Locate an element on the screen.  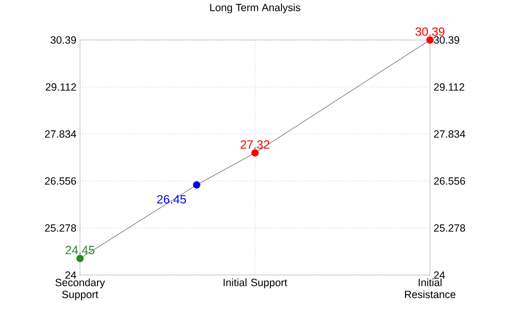
y2-tick-label: 30.39 is located at coordinates (447, 40).